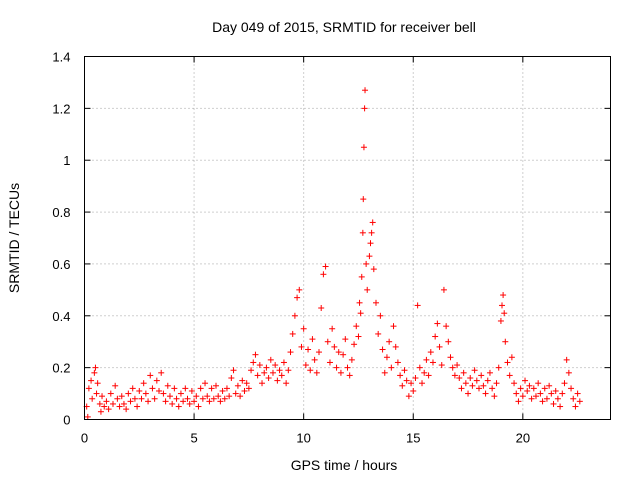  Describe the element at coordinates (66, 160) in the screenshot. I see `y-tick-label: 1` at that location.